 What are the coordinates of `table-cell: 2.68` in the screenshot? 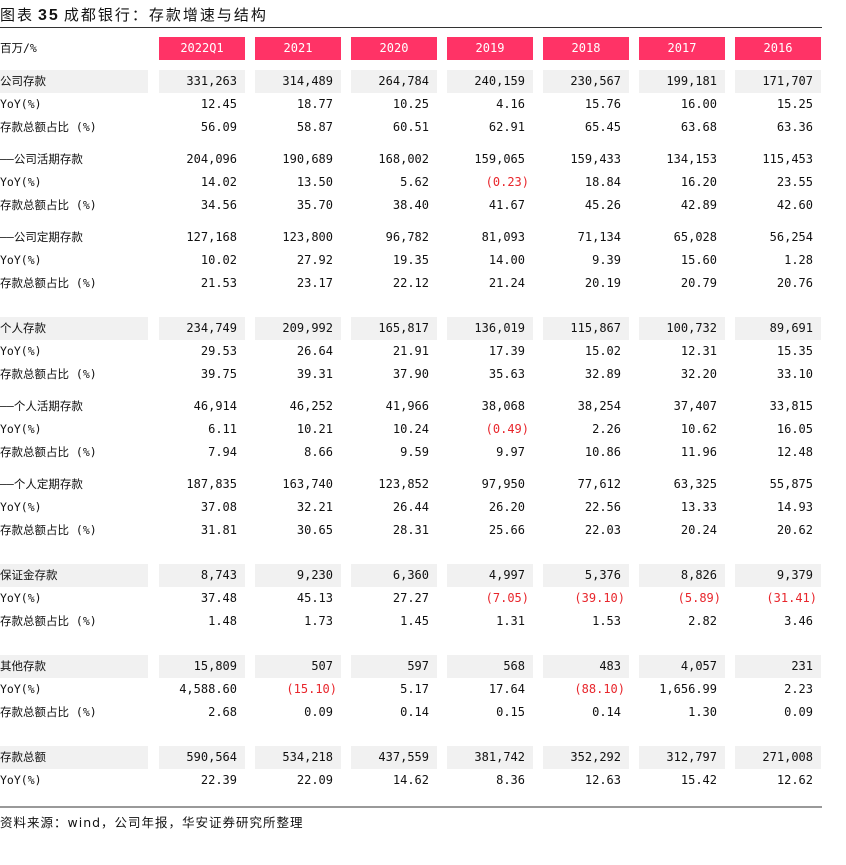 It's located at (222, 712).